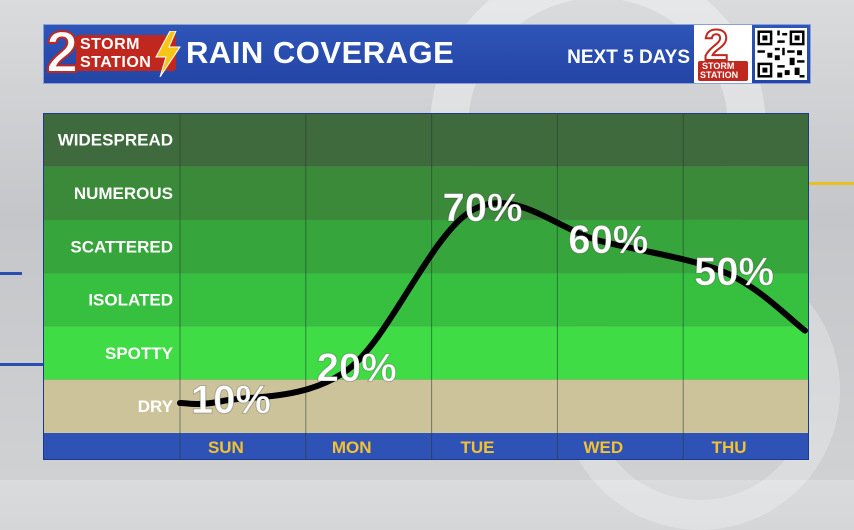 The image size is (854, 530). Describe the element at coordinates (482, 208) in the screenshot. I see `data-label: 70%` at that location.